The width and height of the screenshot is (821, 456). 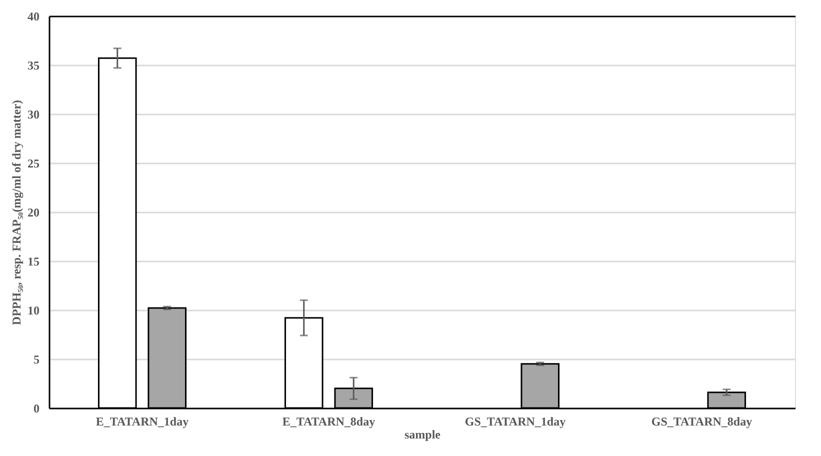 What do you see at coordinates (37, 409) in the screenshot?
I see `y-tick-label: 0` at bounding box center [37, 409].